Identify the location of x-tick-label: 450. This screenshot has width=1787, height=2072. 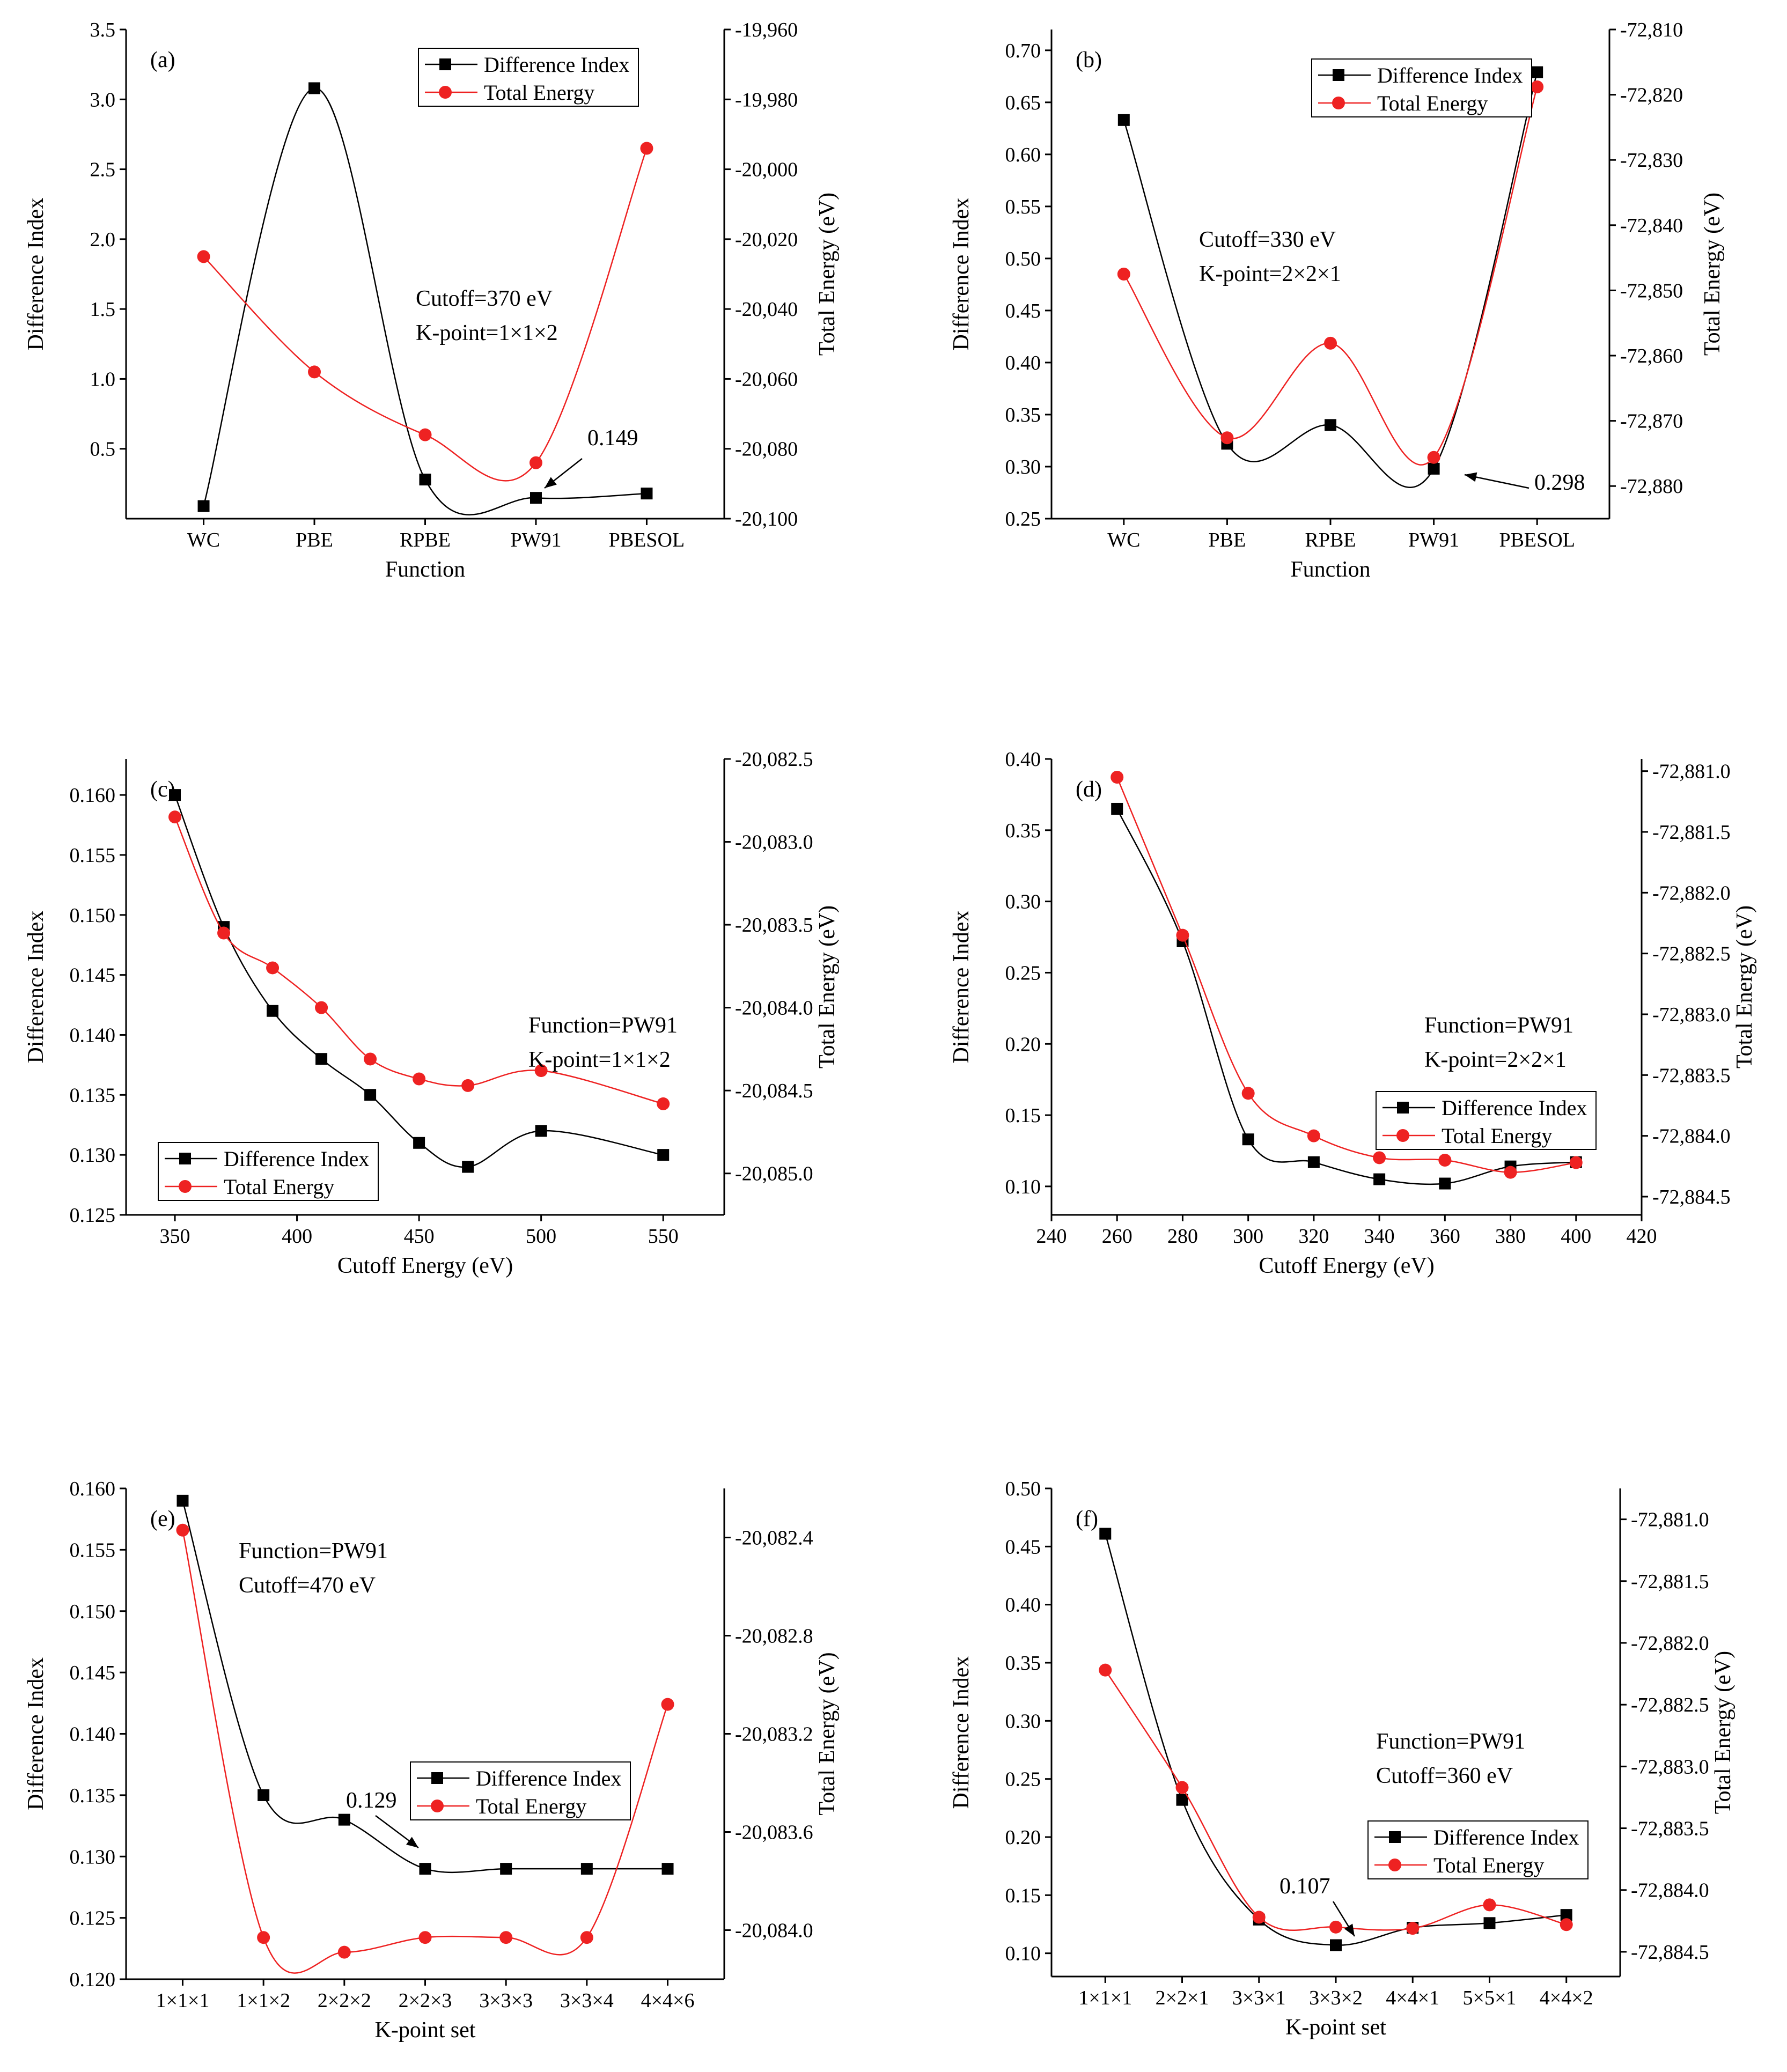
(419, 1236).